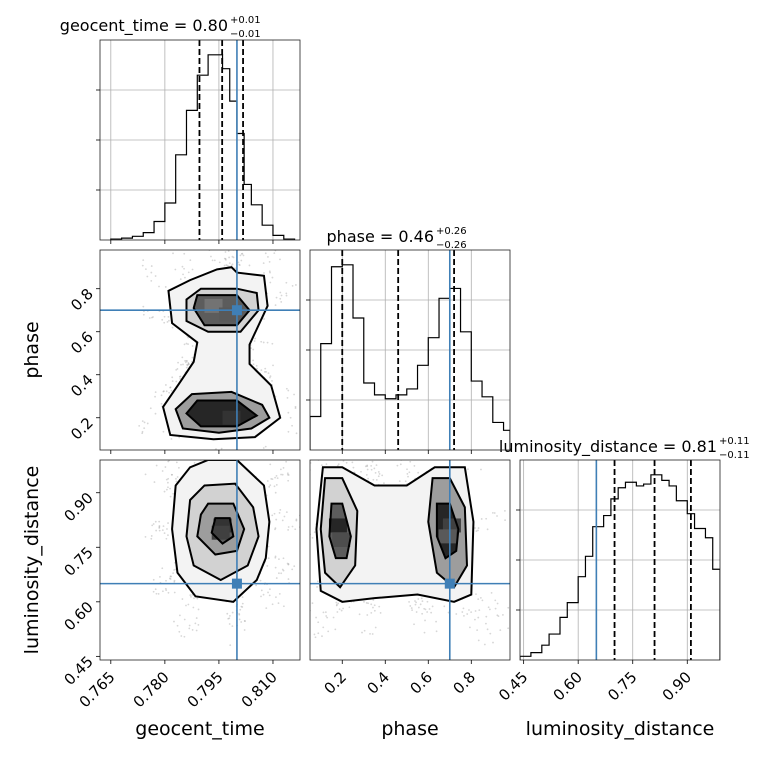 The height and width of the screenshot is (760, 760). Describe the element at coordinates (259, 689) in the screenshot. I see `xtick-label-geocent_time-3: 0.810` at that location.